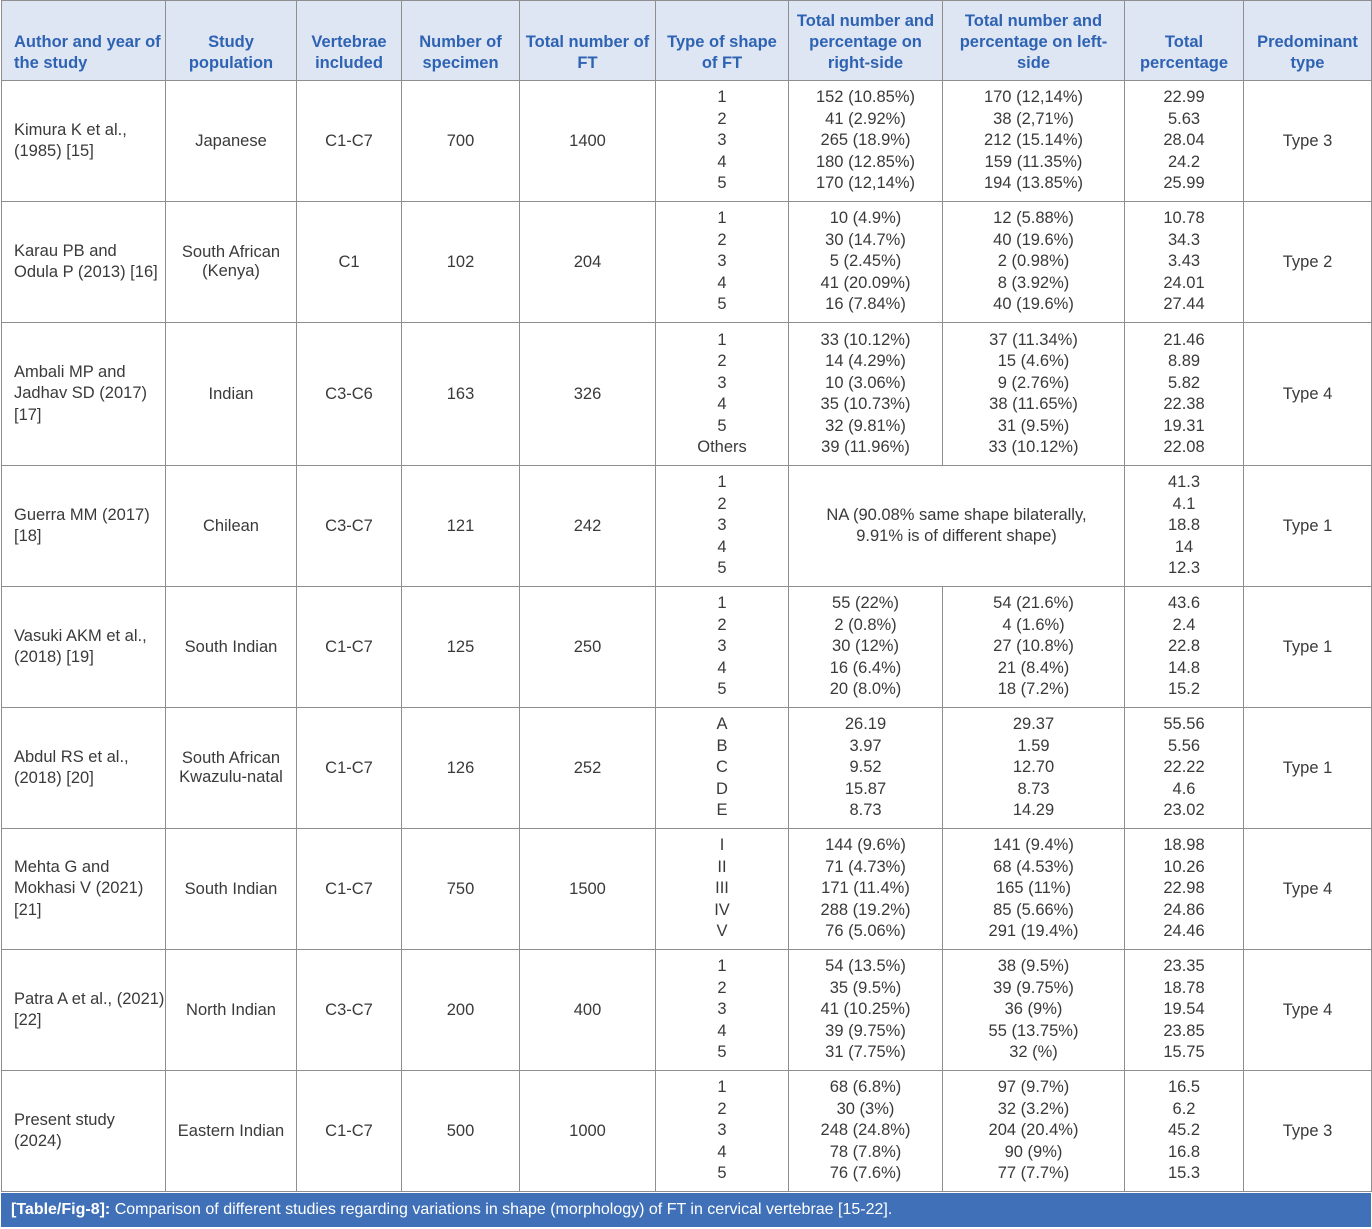  What do you see at coordinates (460, 1010) in the screenshot?
I see `specimen-cell: 200` at bounding box center [460, 1010].